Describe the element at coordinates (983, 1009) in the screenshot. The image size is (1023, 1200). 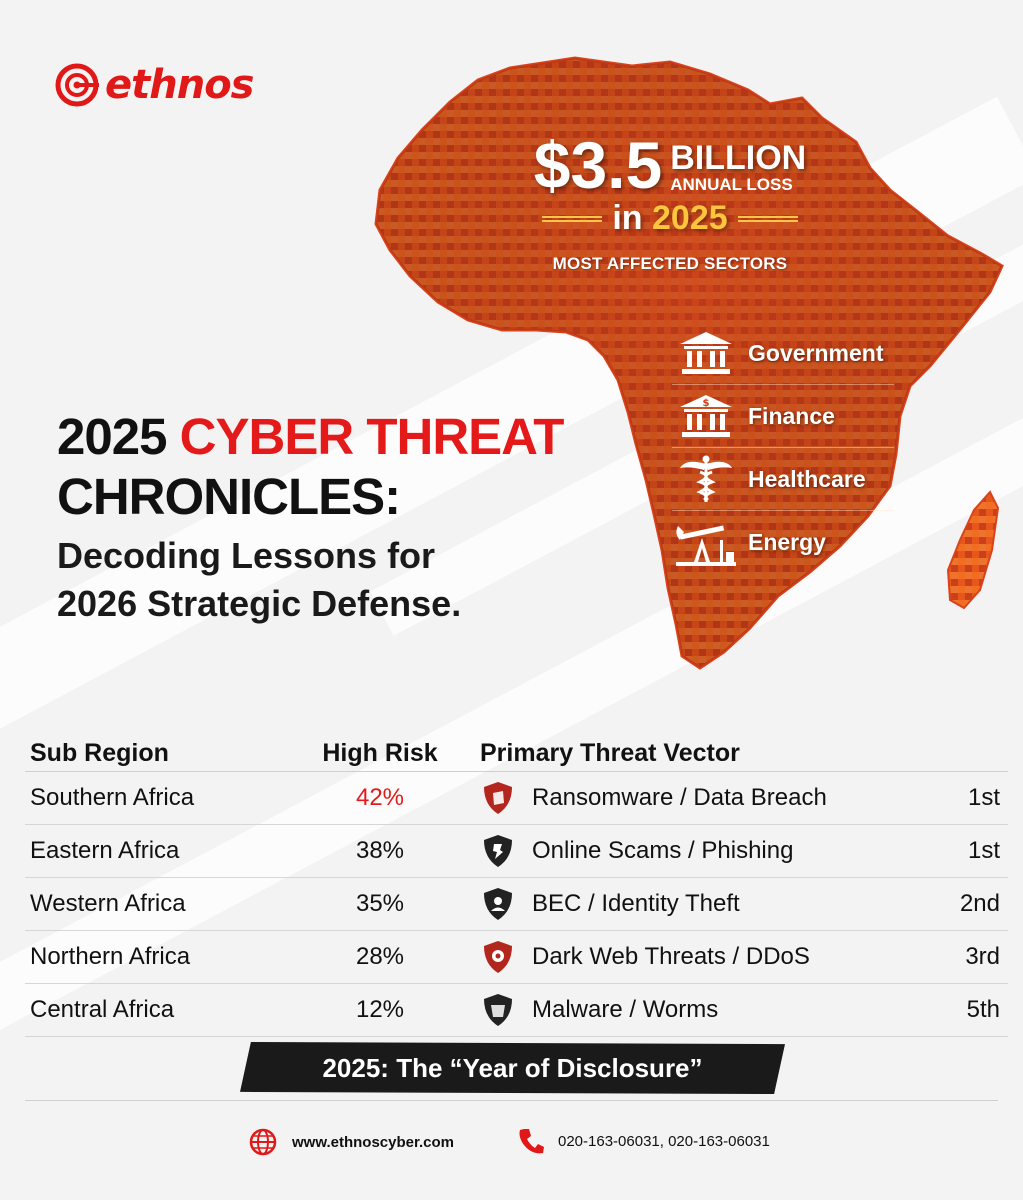
I see `rank-cell: 5th` at that location.